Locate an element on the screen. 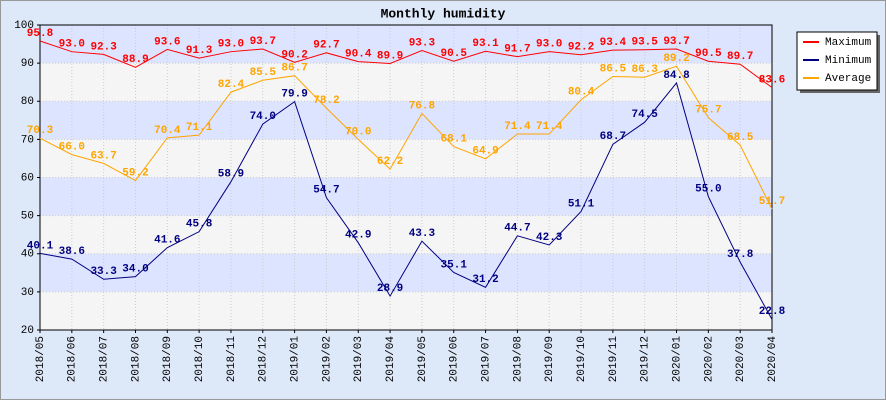 This screenshot has height=400, width=886. x-tick-label: 2019/02 is located at coordinates (327, 359).